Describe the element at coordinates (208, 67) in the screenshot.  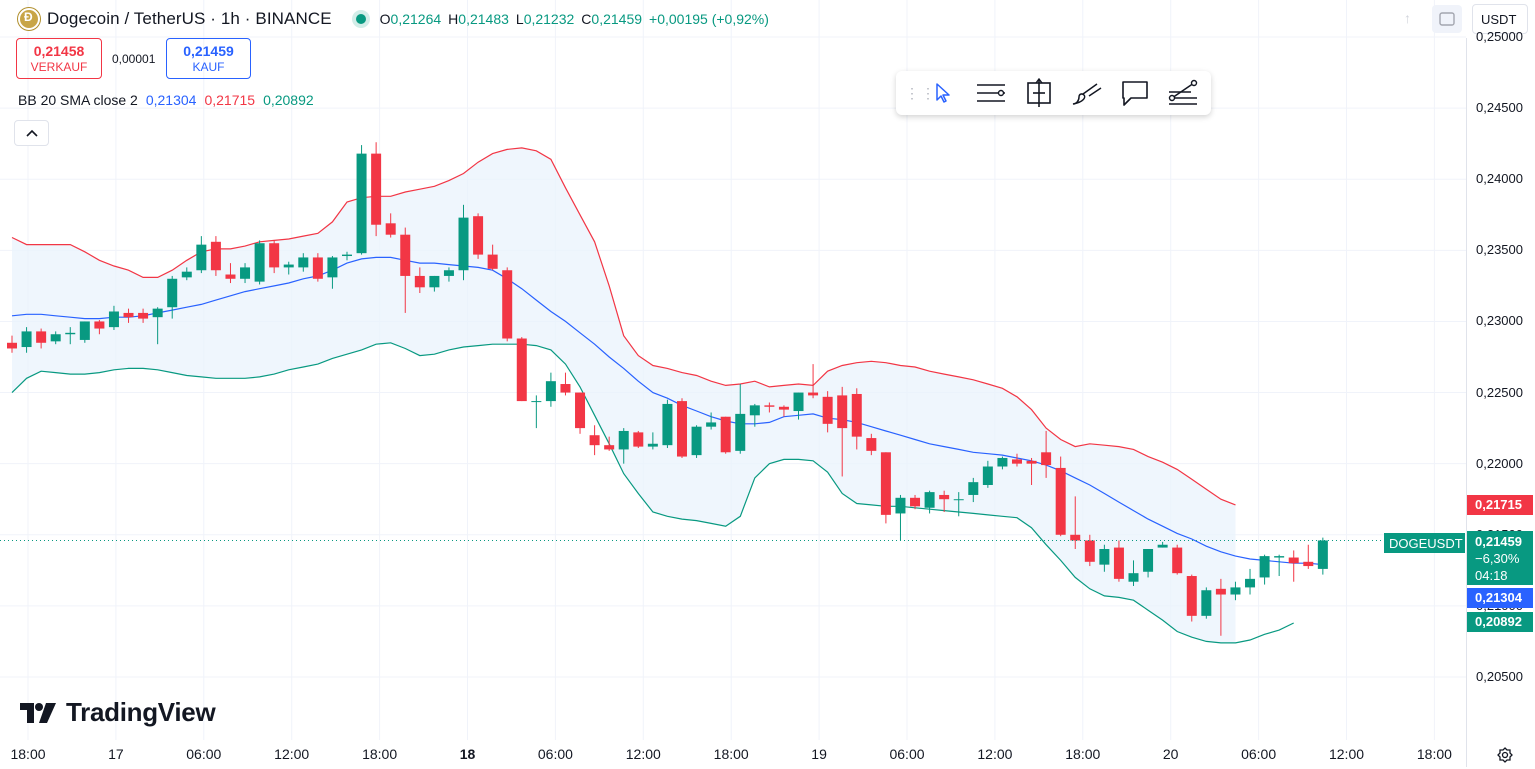
I see `buy-label: KAUF` at that location.